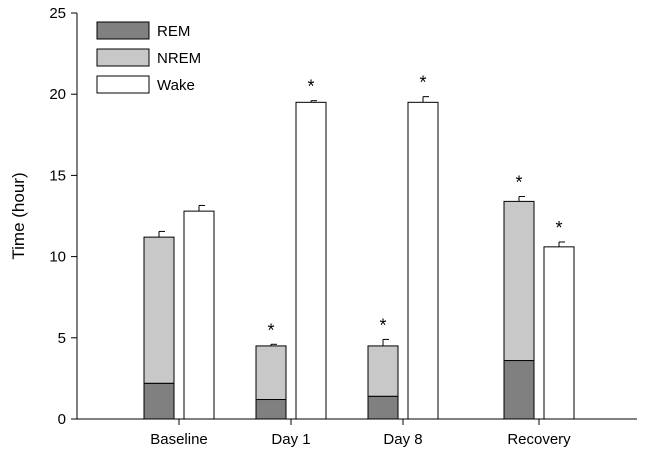  I want to click on y-tick-label: 20, so click(57, 94).